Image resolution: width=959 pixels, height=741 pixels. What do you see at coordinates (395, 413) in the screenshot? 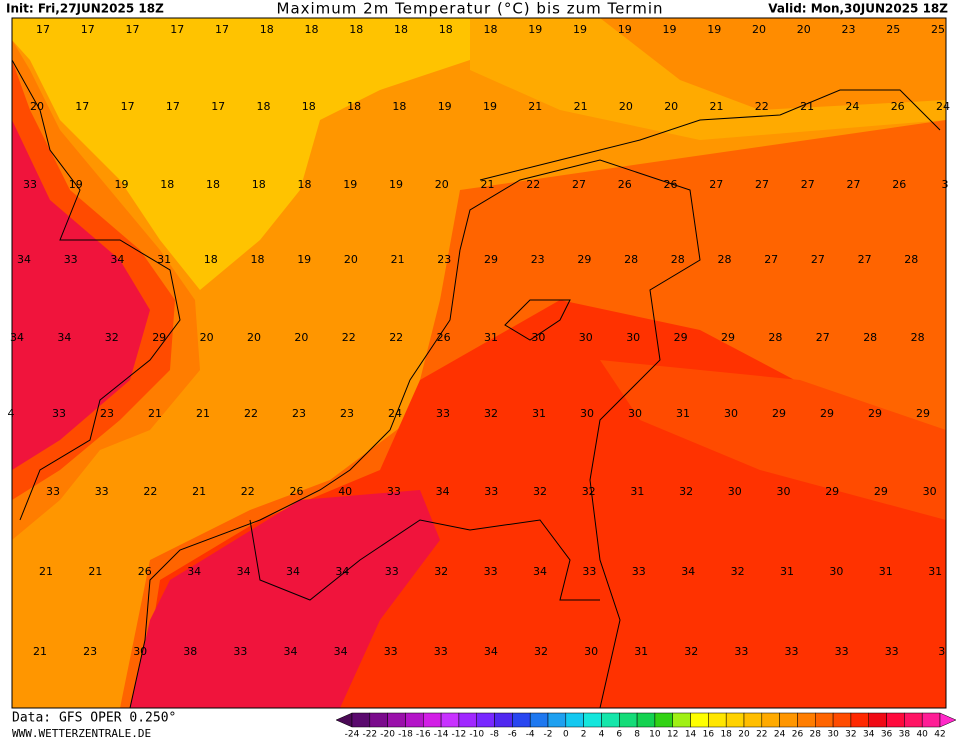
I see `temperature-value: 24` at bounding box center [395, 413].